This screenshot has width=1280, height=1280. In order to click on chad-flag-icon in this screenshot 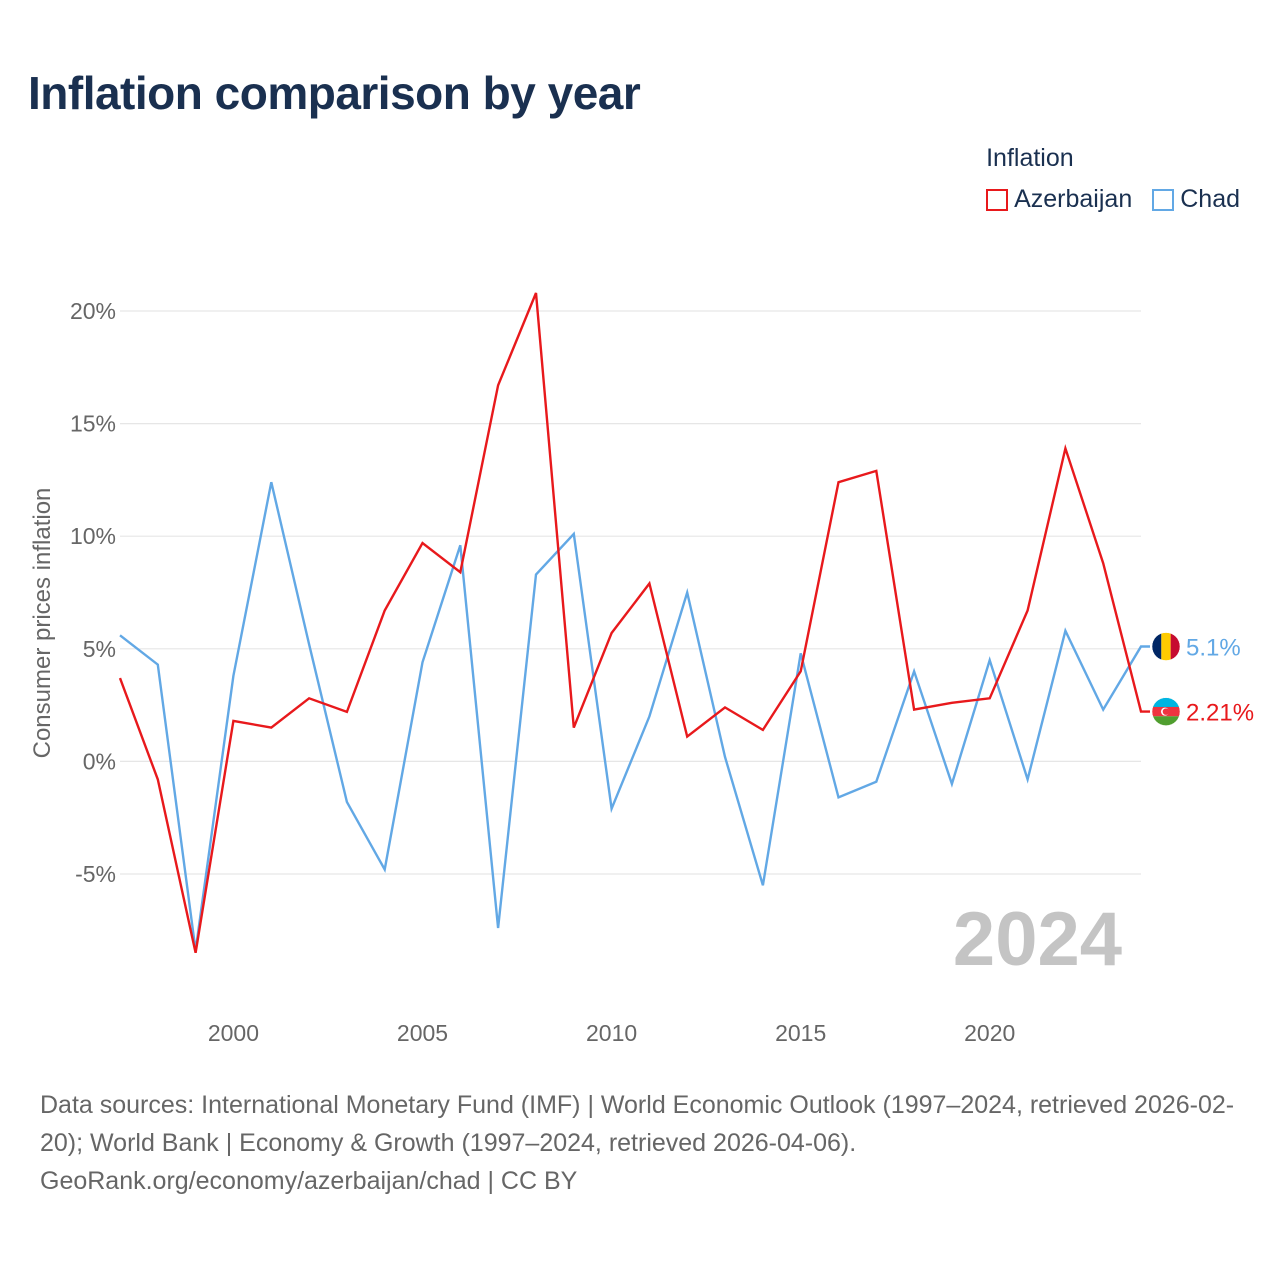, I will do `click(1166, 646)`.